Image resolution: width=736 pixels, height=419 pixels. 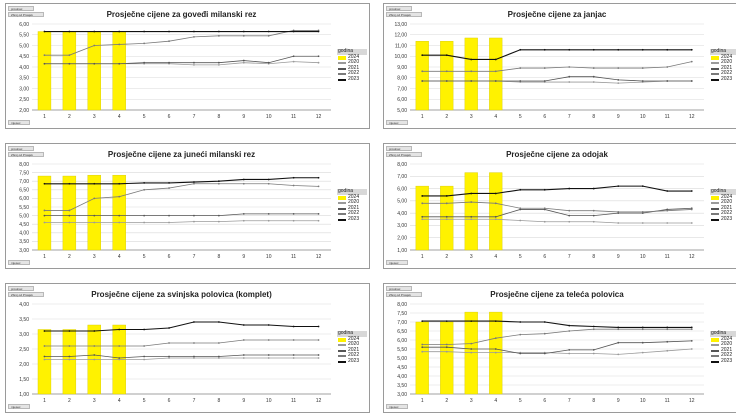 I want to click on legend-entry: 2021, so click(x=352, y=350).